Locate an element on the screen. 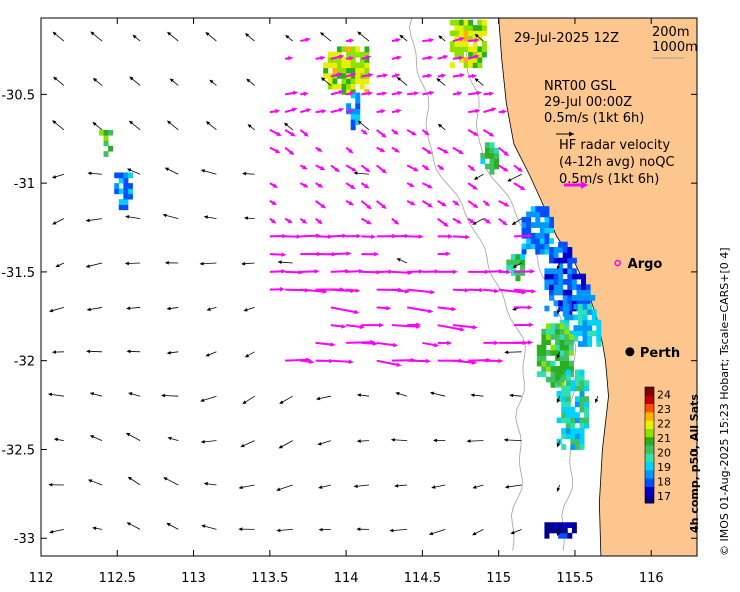 The image size is (740, 592). gsl-legend-title: NRT00 GSL is located at coordinates (580, 86).